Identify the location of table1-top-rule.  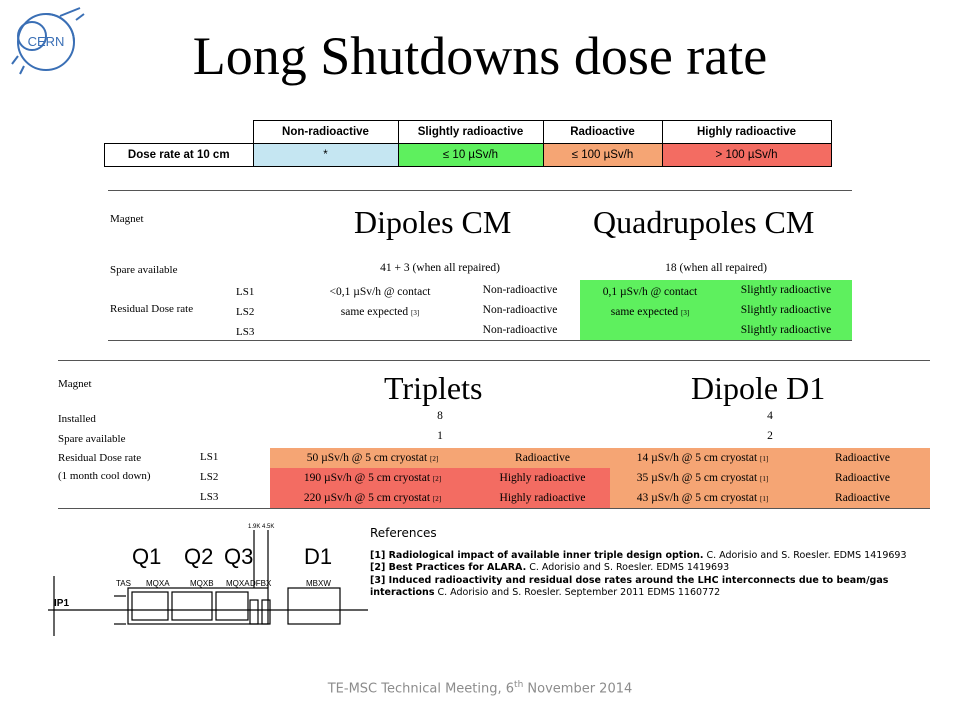
(480, 190).